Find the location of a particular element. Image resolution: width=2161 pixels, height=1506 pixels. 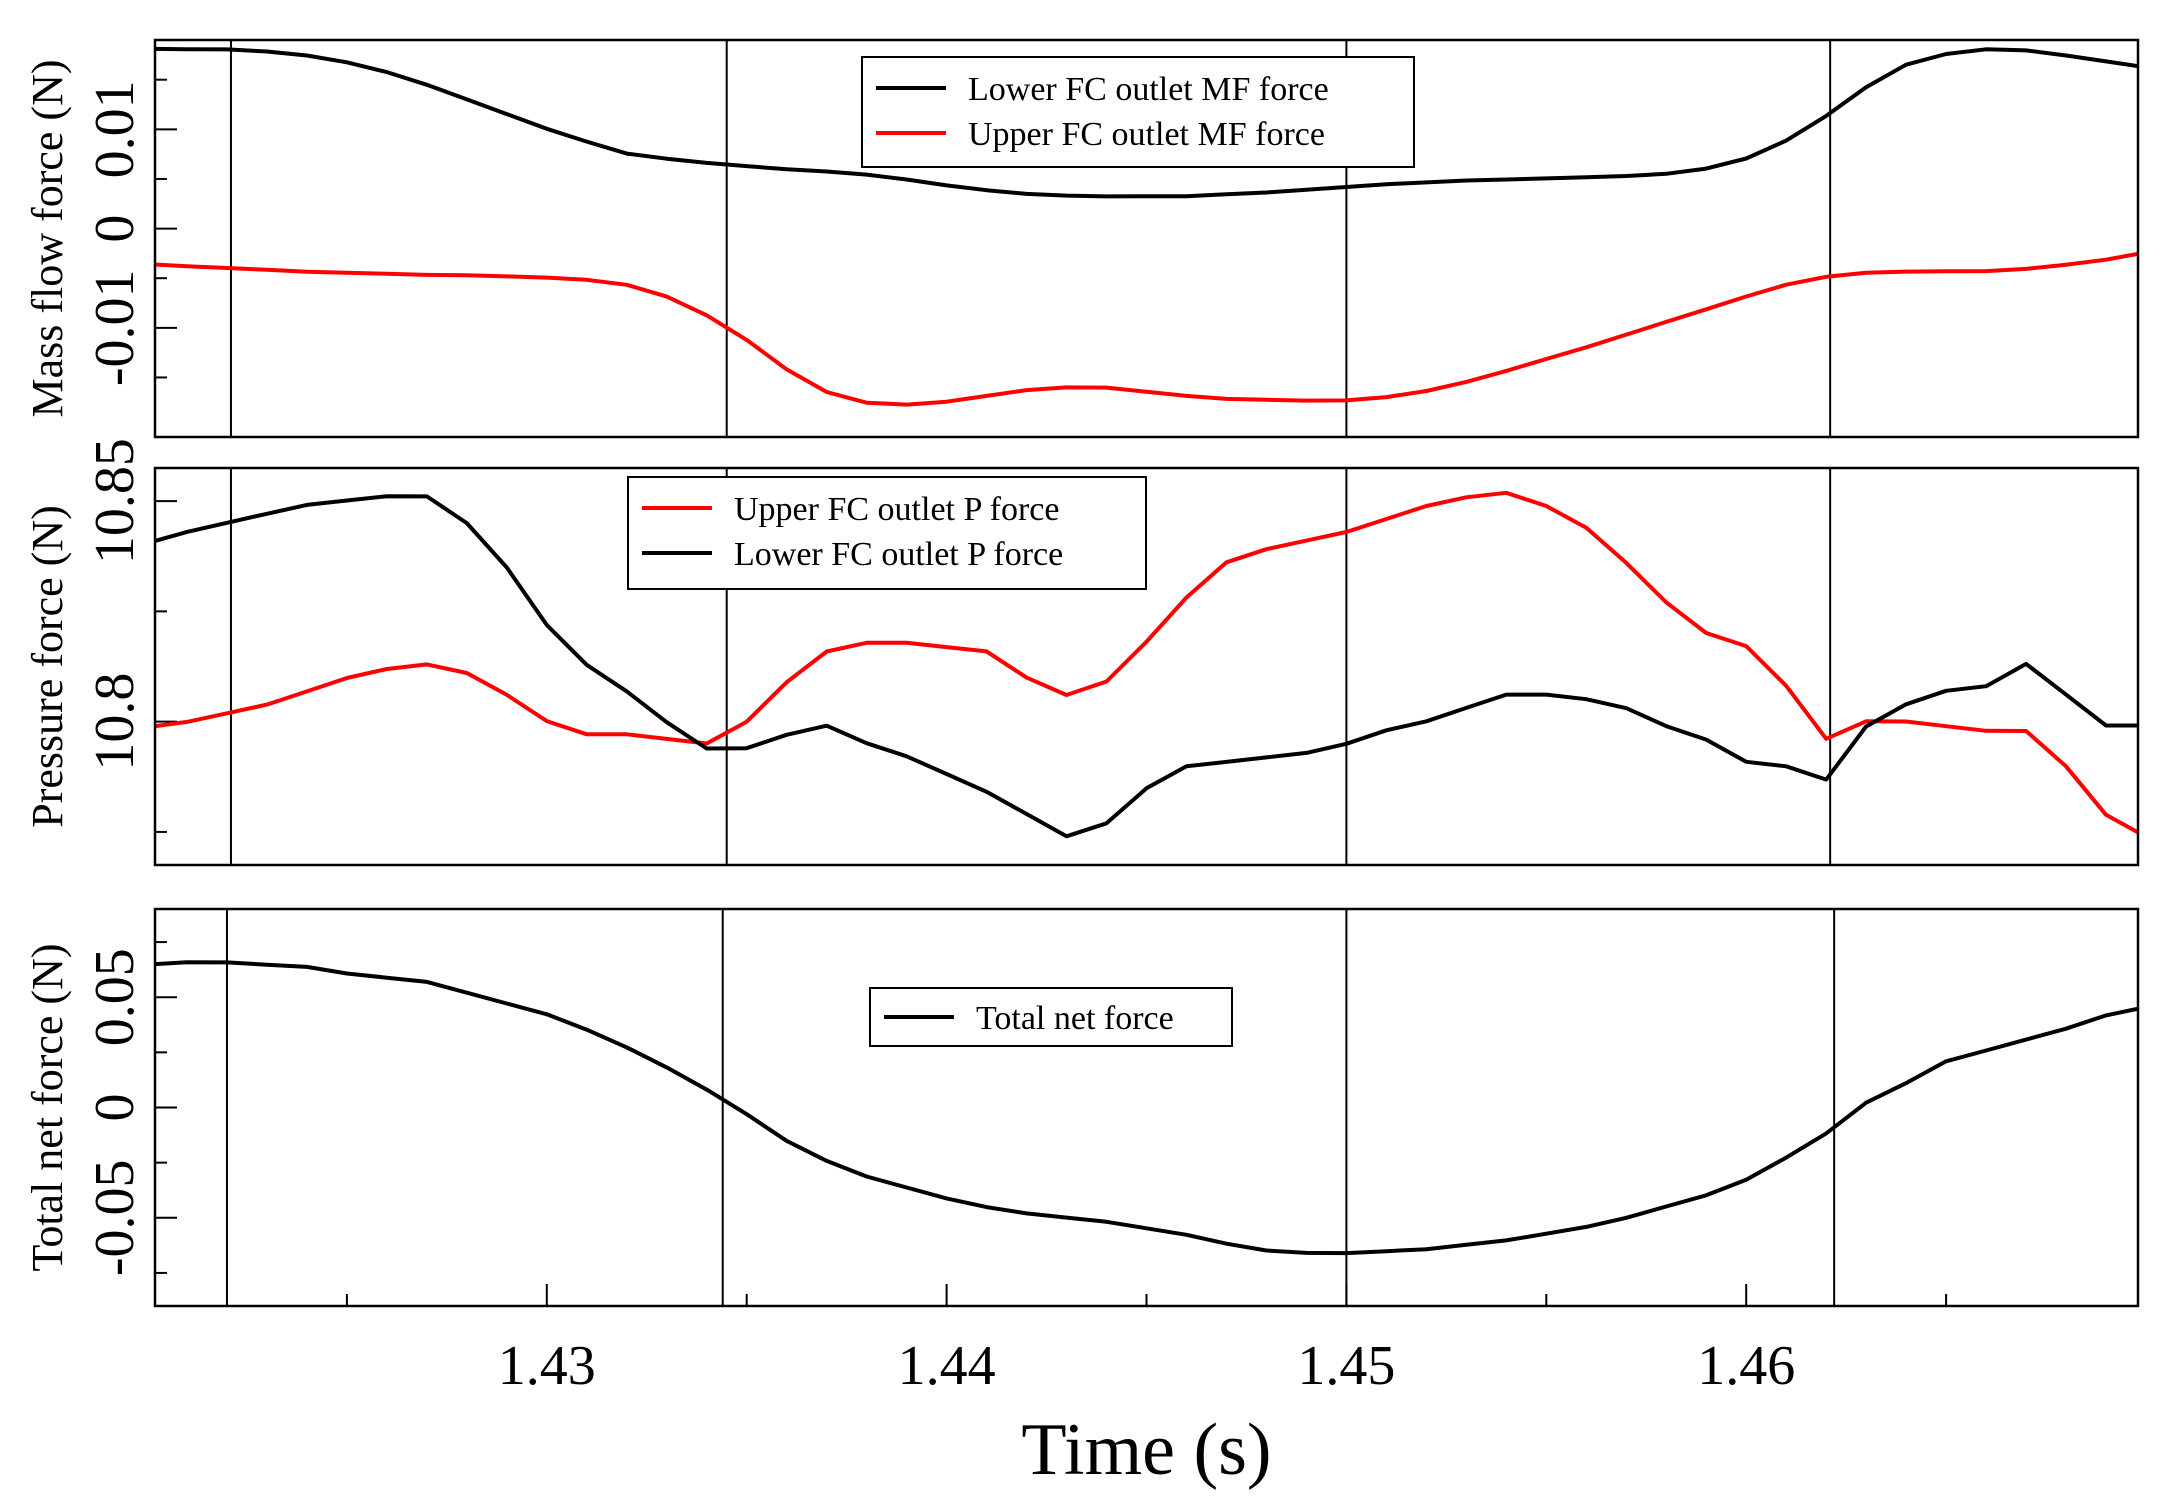

y-tick-label: 0.05 is located at coordinates (115, 997).